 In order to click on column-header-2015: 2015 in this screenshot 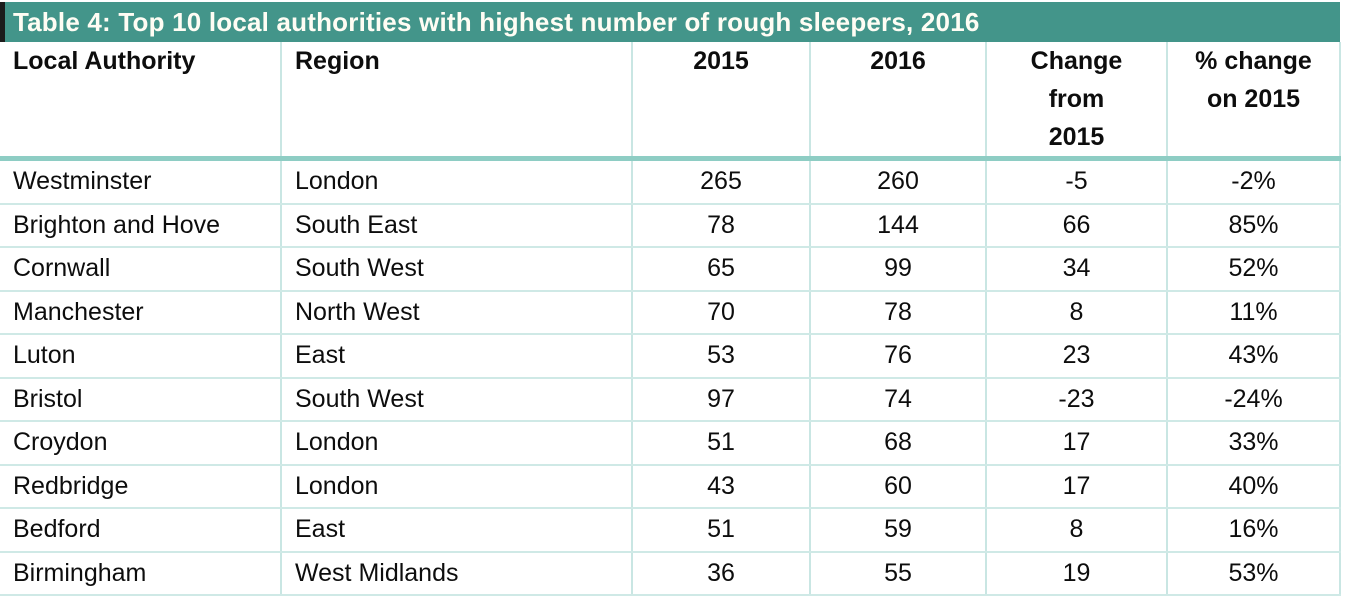, I will do `click(721, 101)`.